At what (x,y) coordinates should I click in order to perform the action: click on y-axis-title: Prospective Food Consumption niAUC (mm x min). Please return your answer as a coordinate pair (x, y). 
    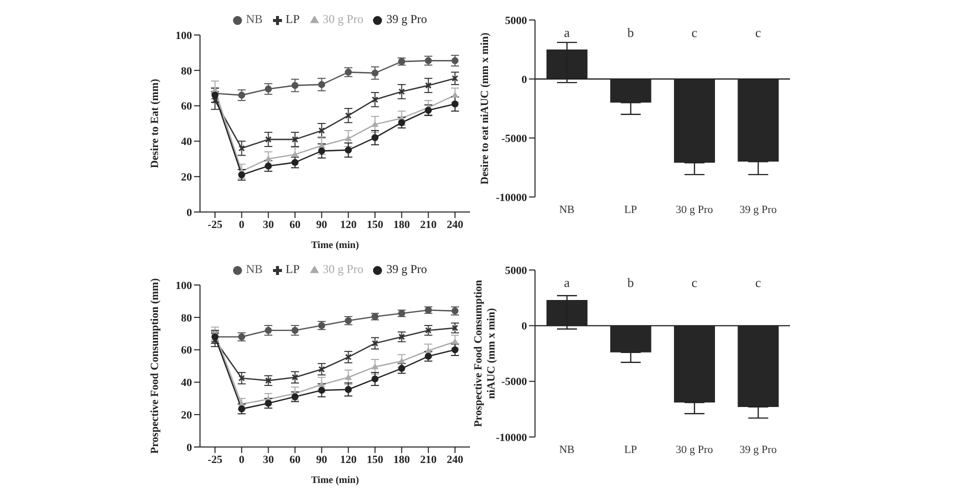
    Looking at the image, I should click on (485, 354).